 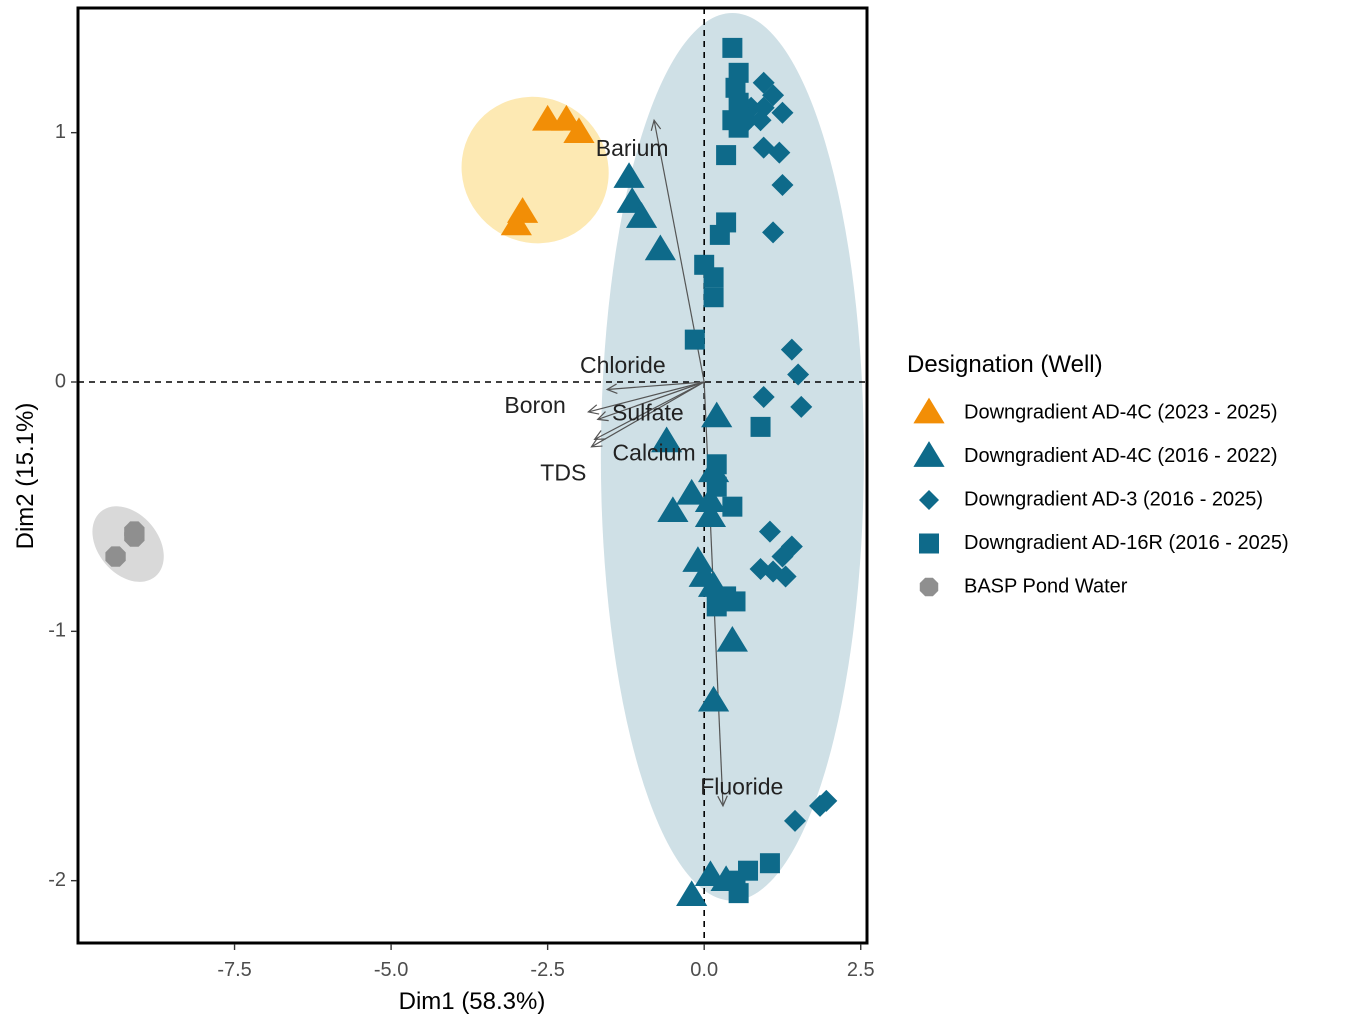 I want to click on arrow-sulfate, so click(x=651, y=400).